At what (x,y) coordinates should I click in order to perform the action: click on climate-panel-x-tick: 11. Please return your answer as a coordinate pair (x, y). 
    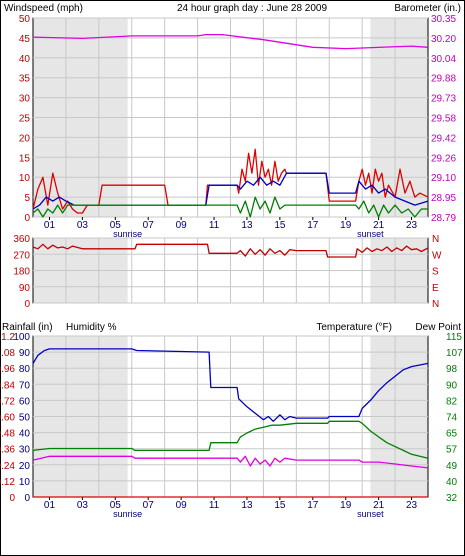
    Looking at the image, I should click on (214, 505).